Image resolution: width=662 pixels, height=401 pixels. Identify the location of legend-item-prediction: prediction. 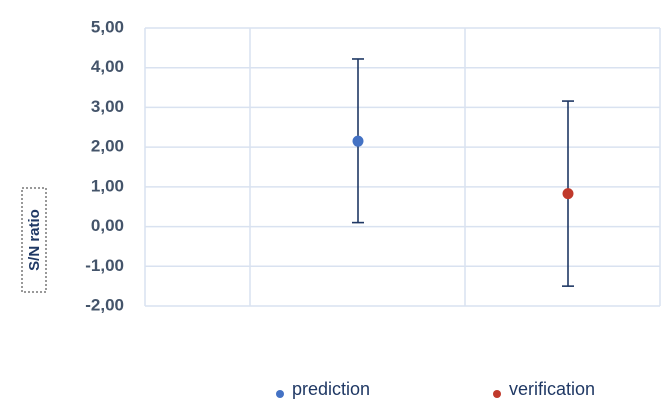
(323, 389).